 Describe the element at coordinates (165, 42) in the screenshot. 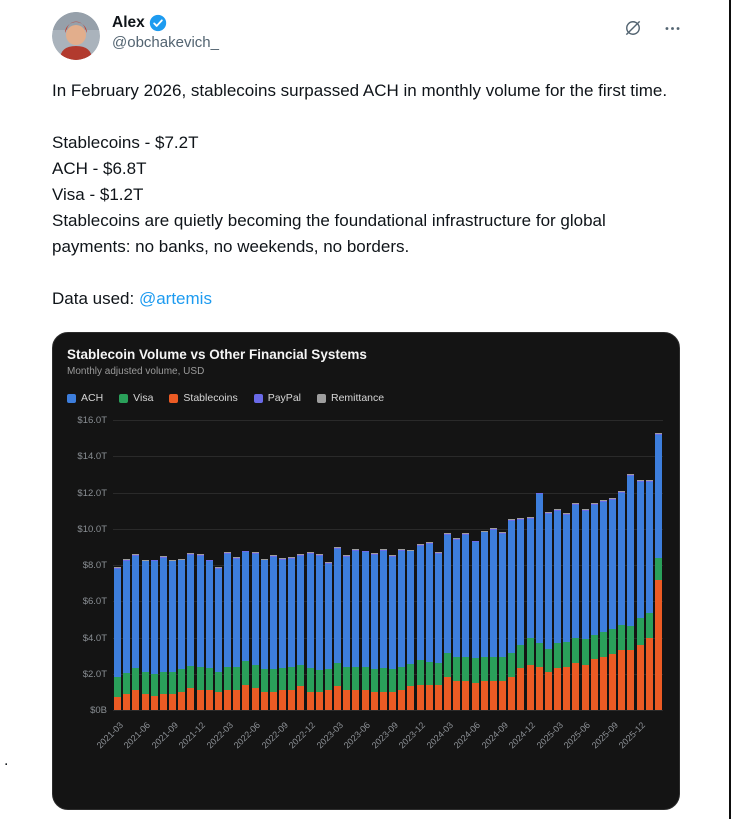

I see `author-handle: @obchakevich_` at that location.